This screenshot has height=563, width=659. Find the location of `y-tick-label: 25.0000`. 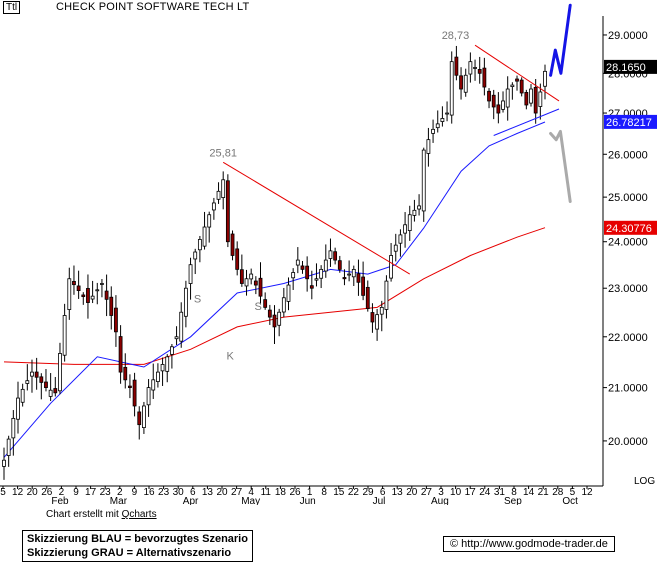

y-tick-label: 25.0000 is located at coordinates (628, 198).